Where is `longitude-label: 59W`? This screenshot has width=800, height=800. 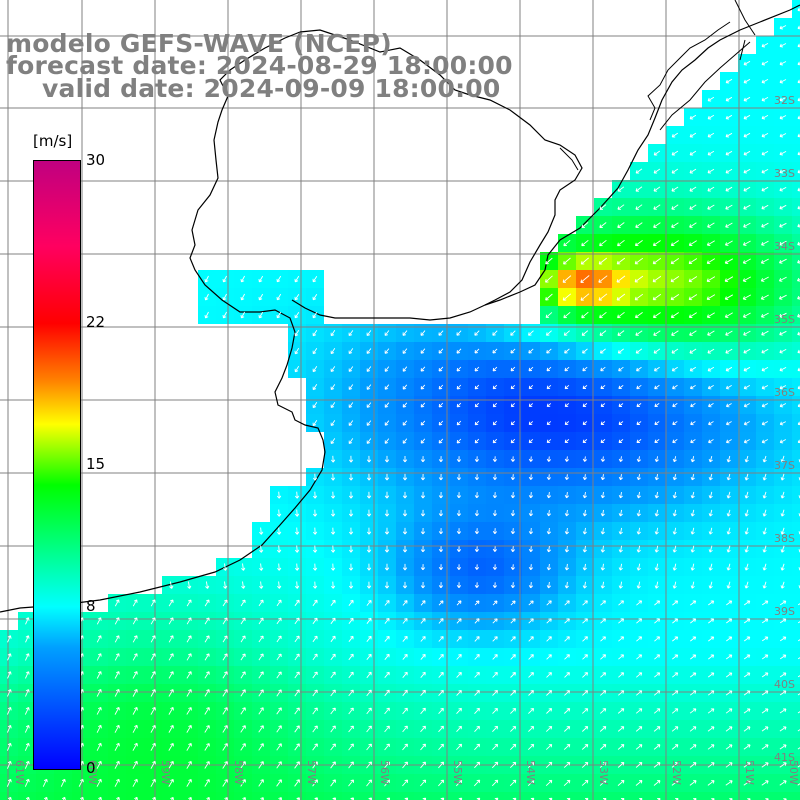 longitude-label: 59W is located at coordinates (165, 772).